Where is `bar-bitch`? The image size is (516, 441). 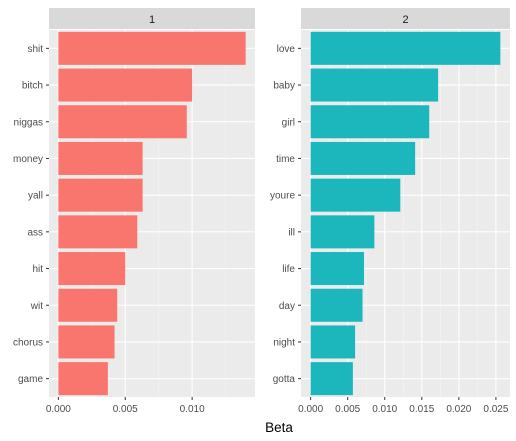
bar-bitch is located at coordinates (125, 85).